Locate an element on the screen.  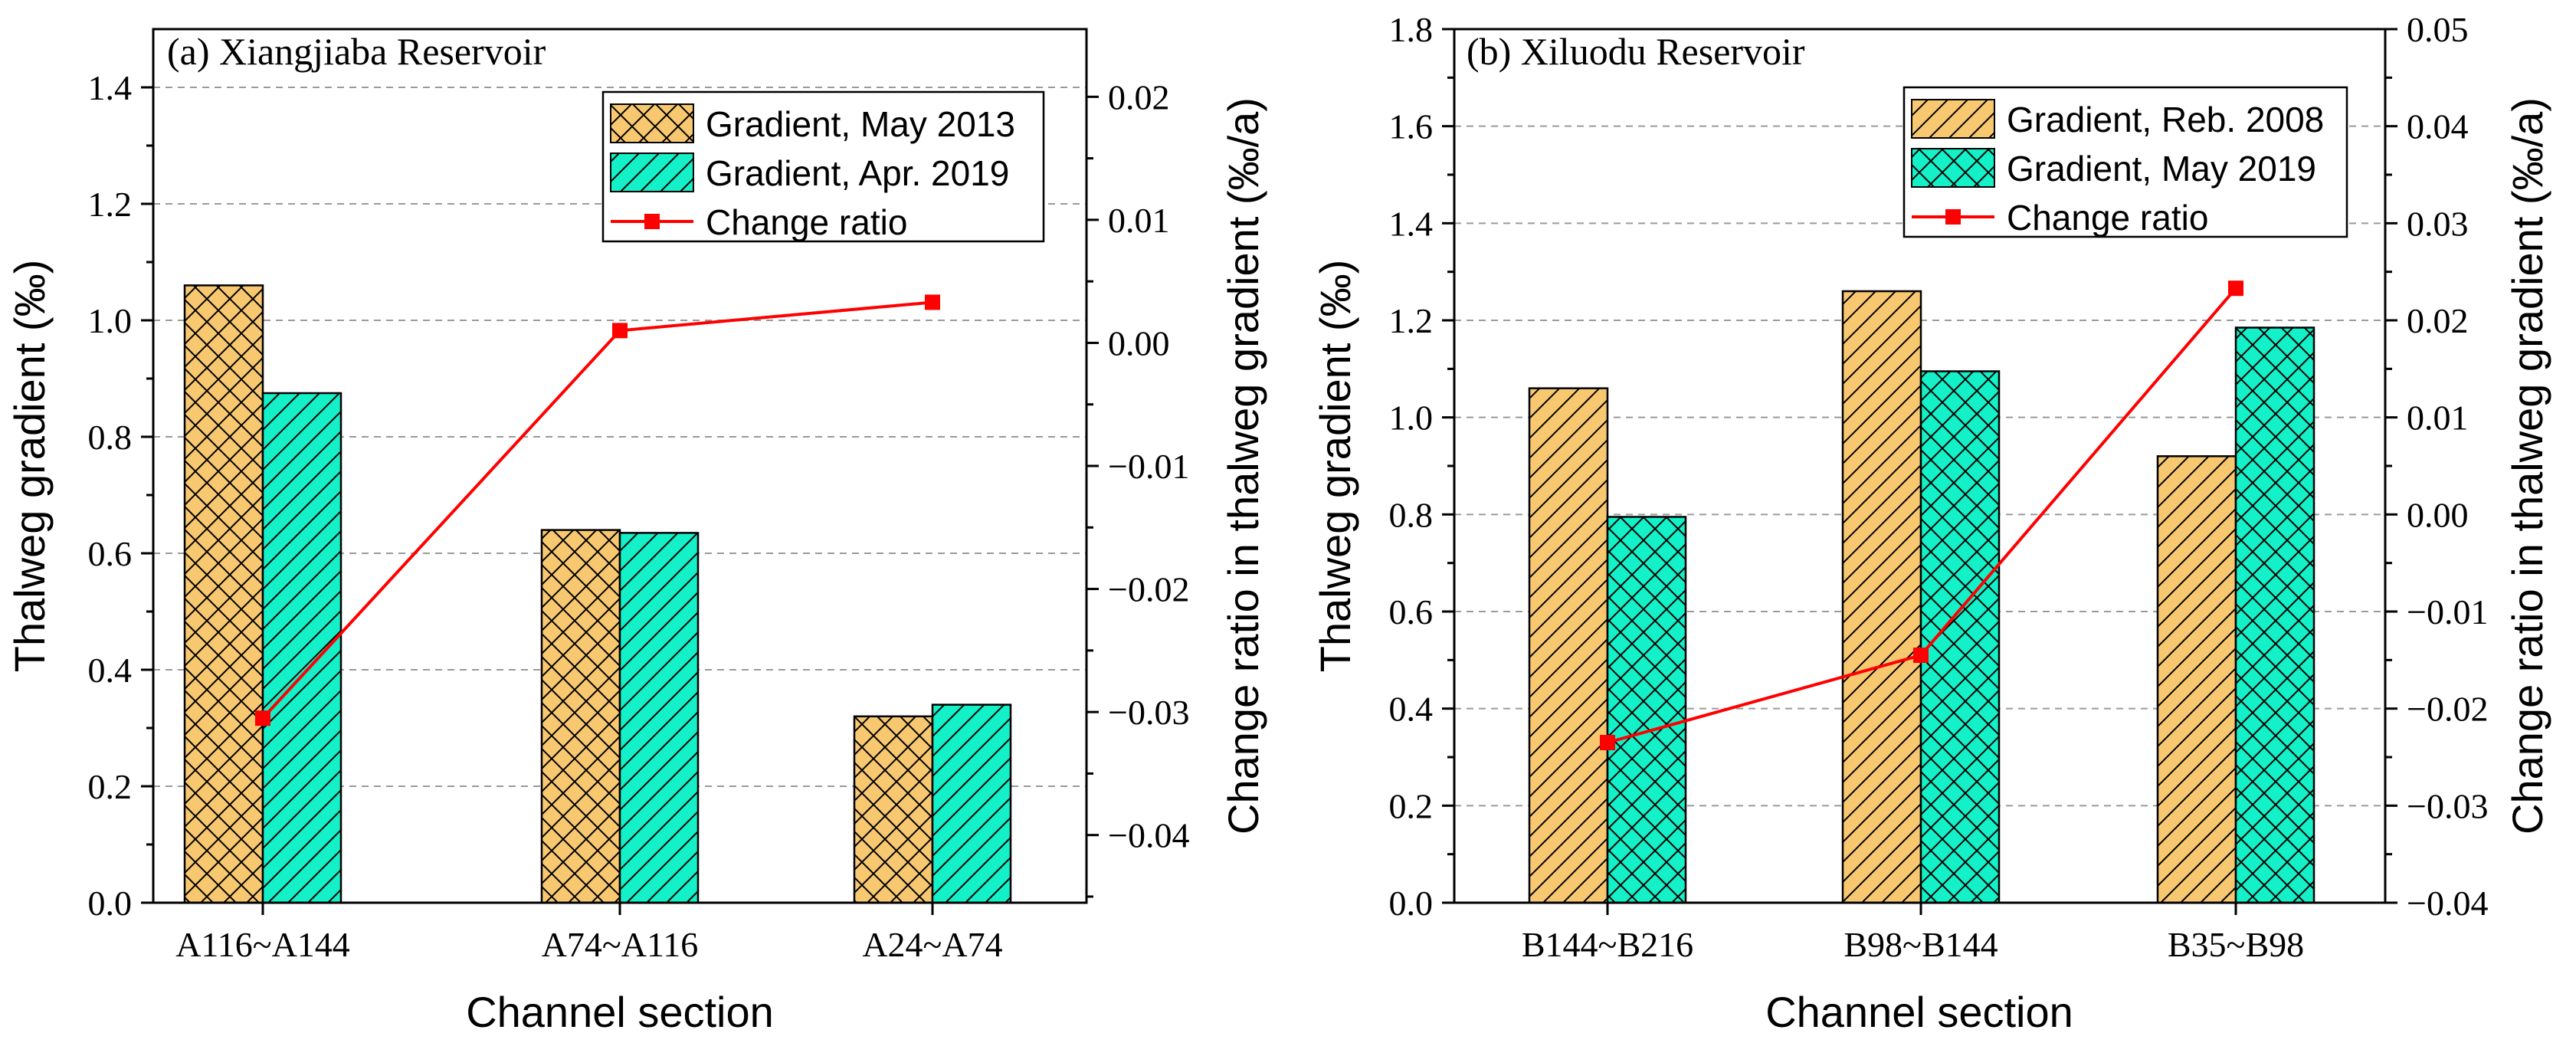
chart-title-b: (b) Xiluodu Reservoir is located at coordinates (1636, 51).